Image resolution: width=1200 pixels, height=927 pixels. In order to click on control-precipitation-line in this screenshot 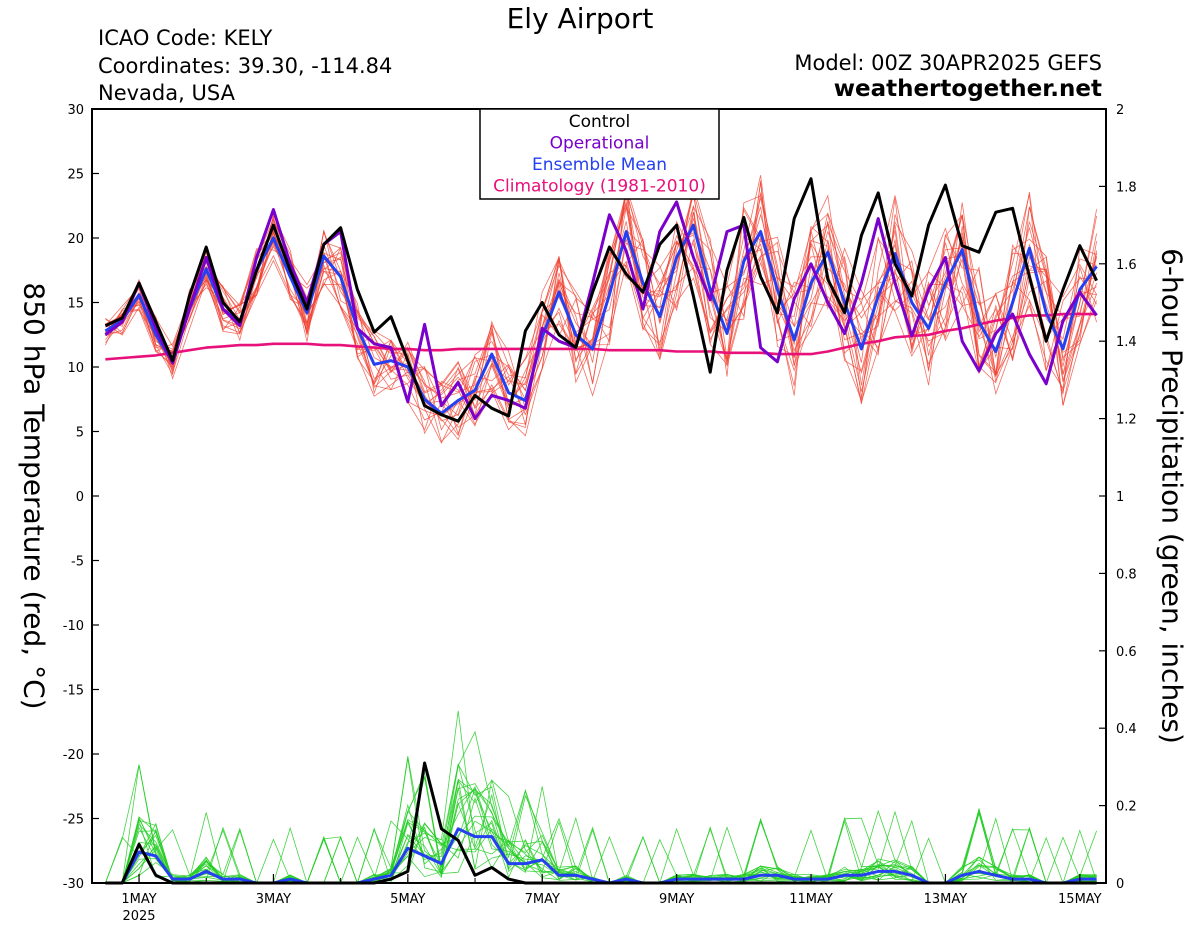, I will do `click(601, 823)`.